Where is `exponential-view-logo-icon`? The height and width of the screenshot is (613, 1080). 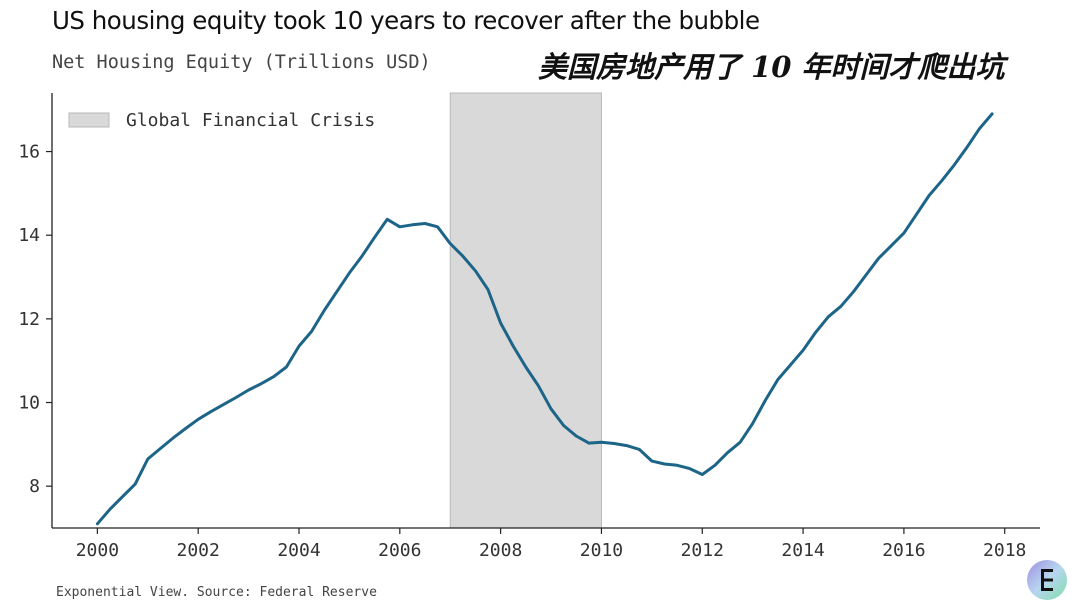 exponential-view-logo-icon is located at coordinates (1047, 580).